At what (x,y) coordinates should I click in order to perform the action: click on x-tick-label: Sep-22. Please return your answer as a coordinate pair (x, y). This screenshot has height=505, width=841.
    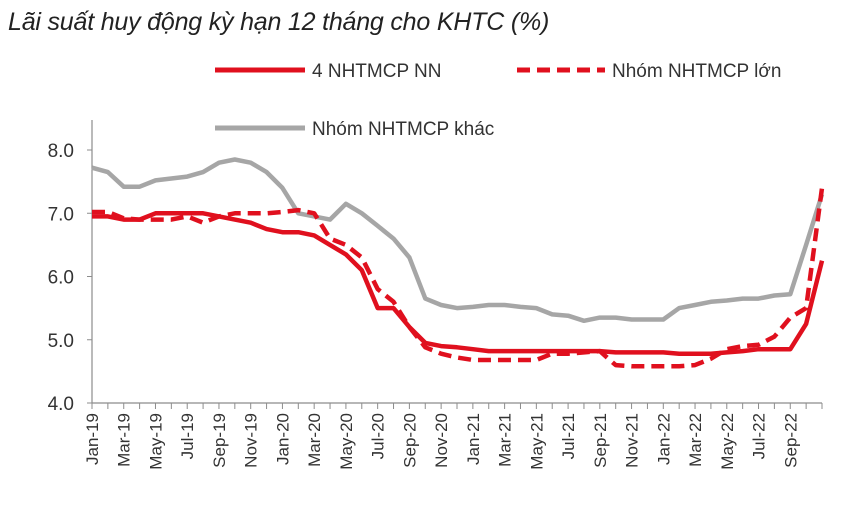
    Looking at the image, I should click on (790, 440).